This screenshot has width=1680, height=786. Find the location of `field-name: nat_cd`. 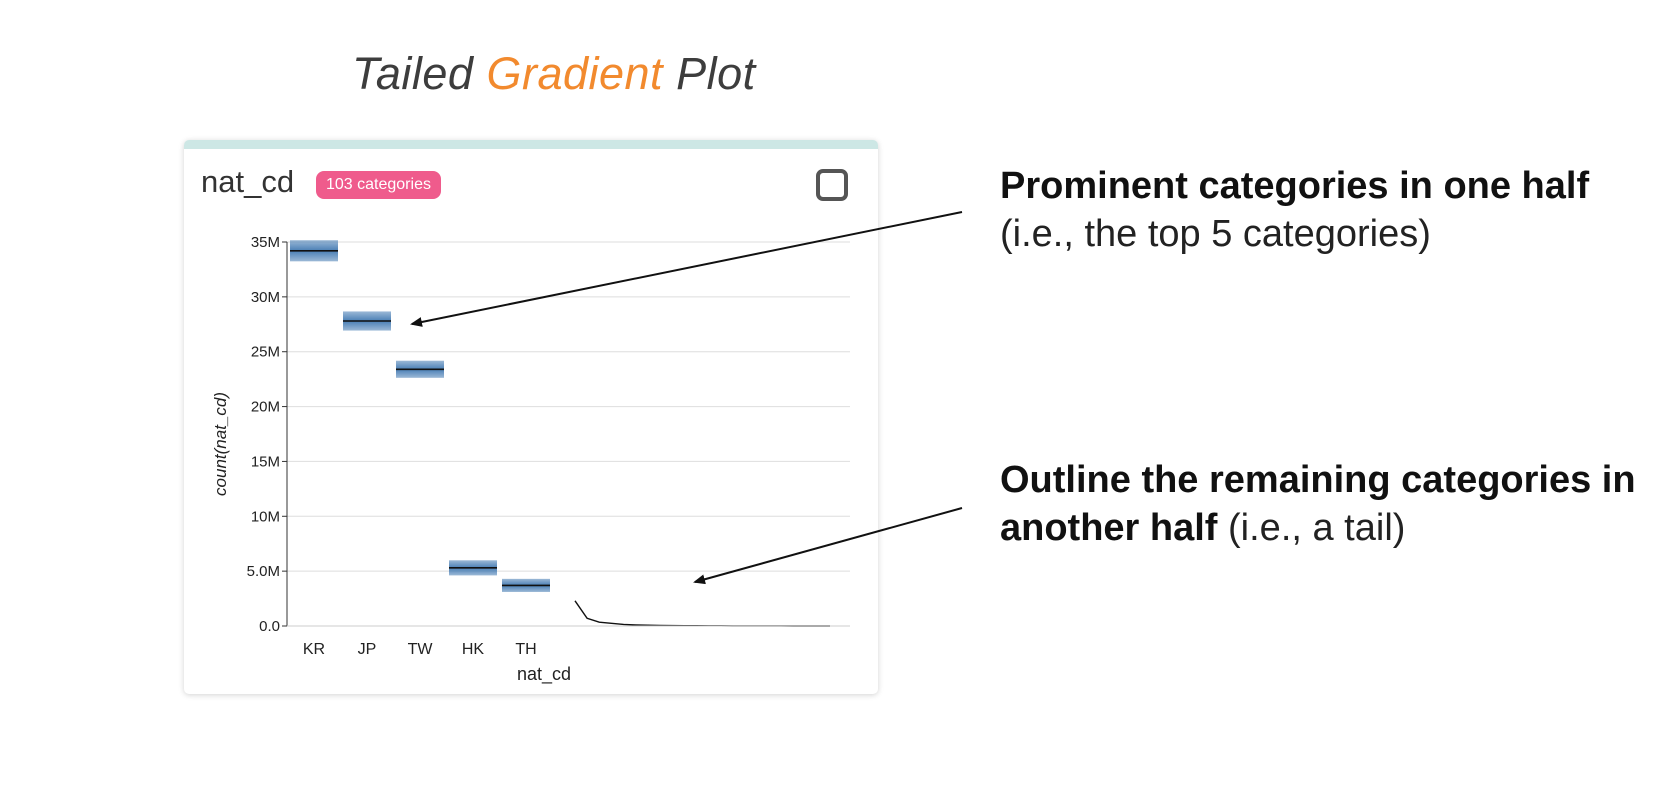

field-name: nat_cd is located at coordinates (248, 181).